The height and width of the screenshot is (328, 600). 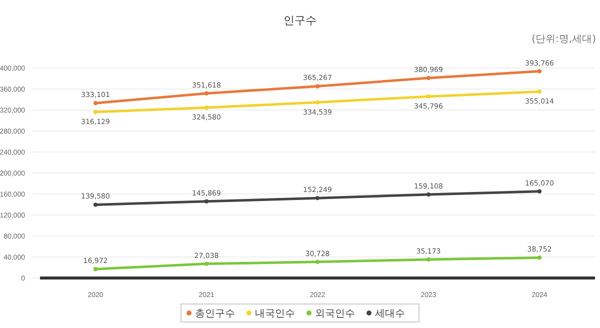 I want to click on legend-label: 총인구수, so click(x=215, y=314).